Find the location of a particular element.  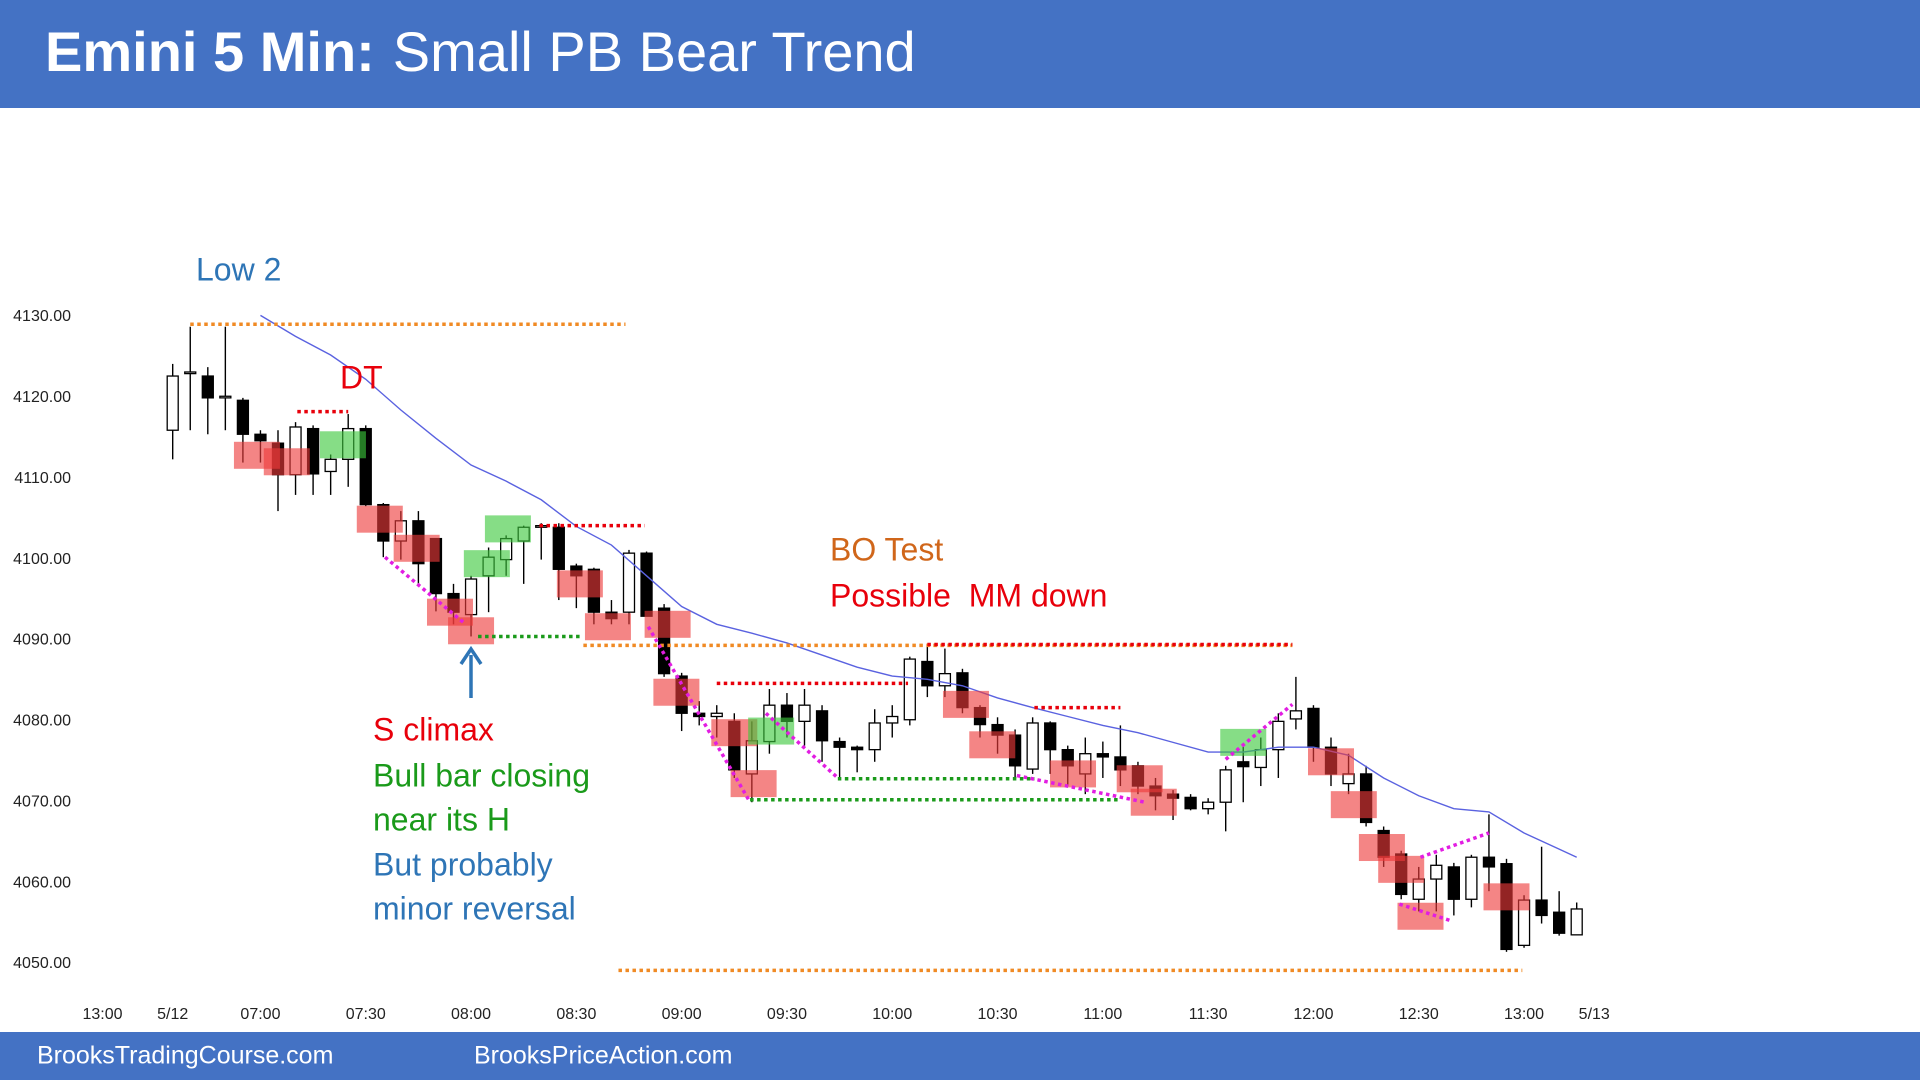

y-tick-label: 4110.00 is located at coordinates (42, 478).